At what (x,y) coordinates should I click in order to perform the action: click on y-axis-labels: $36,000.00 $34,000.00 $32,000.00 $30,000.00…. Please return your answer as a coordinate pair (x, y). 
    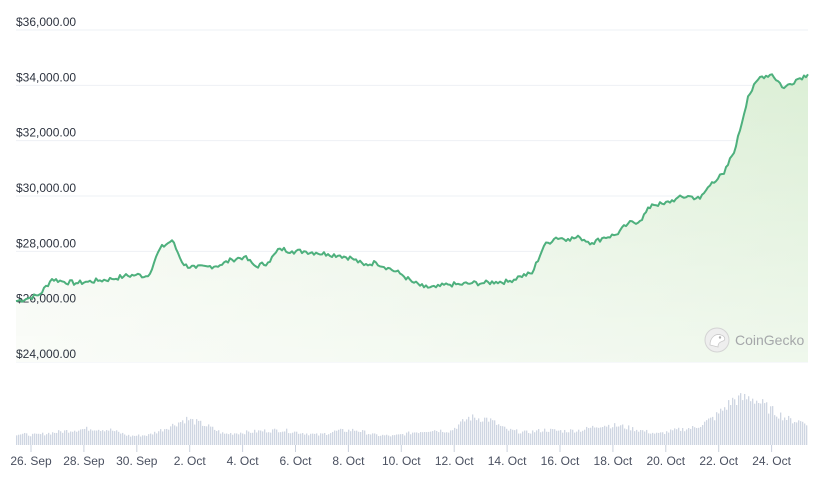
    Looking at the image, I should click on (46, 188).